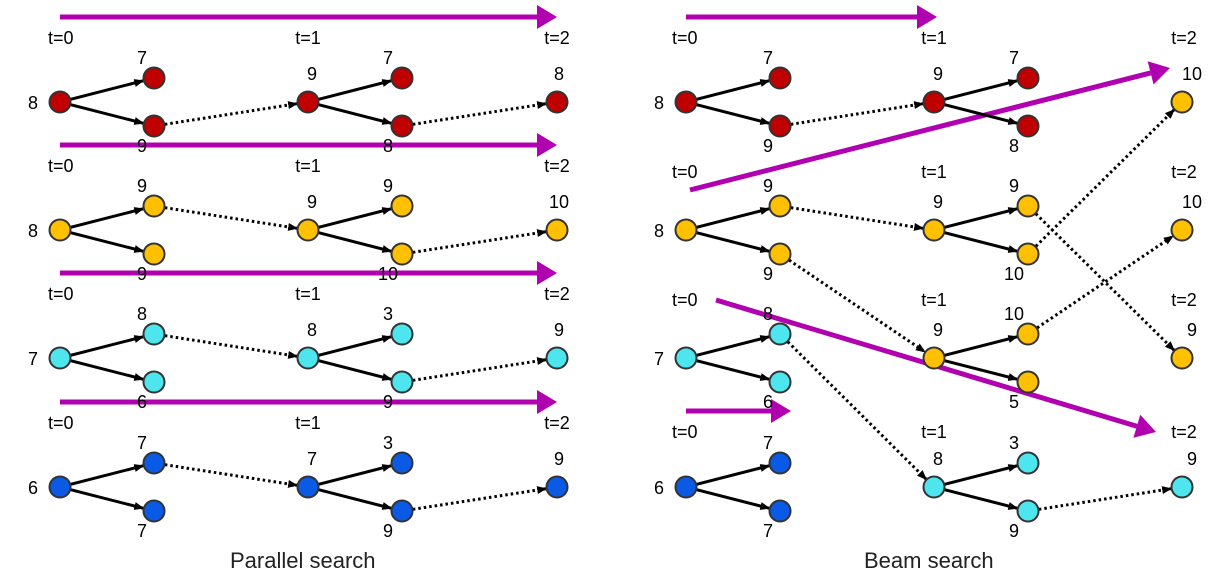 Image resolution: width=1221 pixels, height=584 pixels. What do you see at coordinates (685, 172) in the screenshot?
I see `beam-row-1-t0-label: t=0` at bounding box center [685, 172].